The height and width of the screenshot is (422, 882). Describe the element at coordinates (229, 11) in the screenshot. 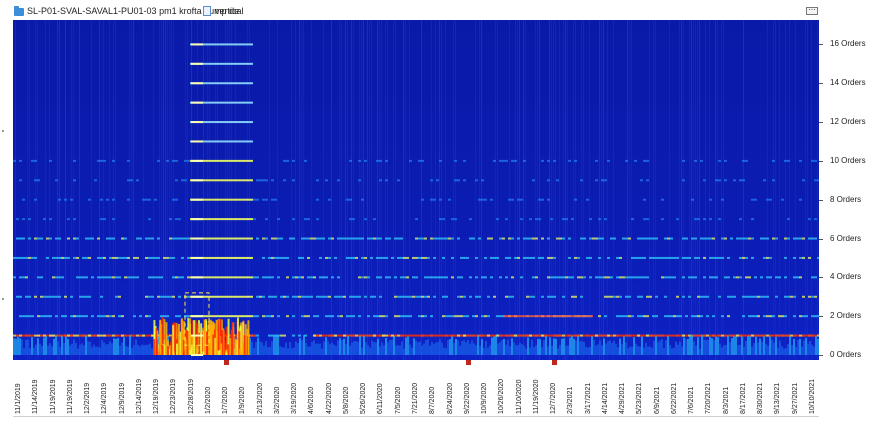

I see `direction-label: vertical` at that location.